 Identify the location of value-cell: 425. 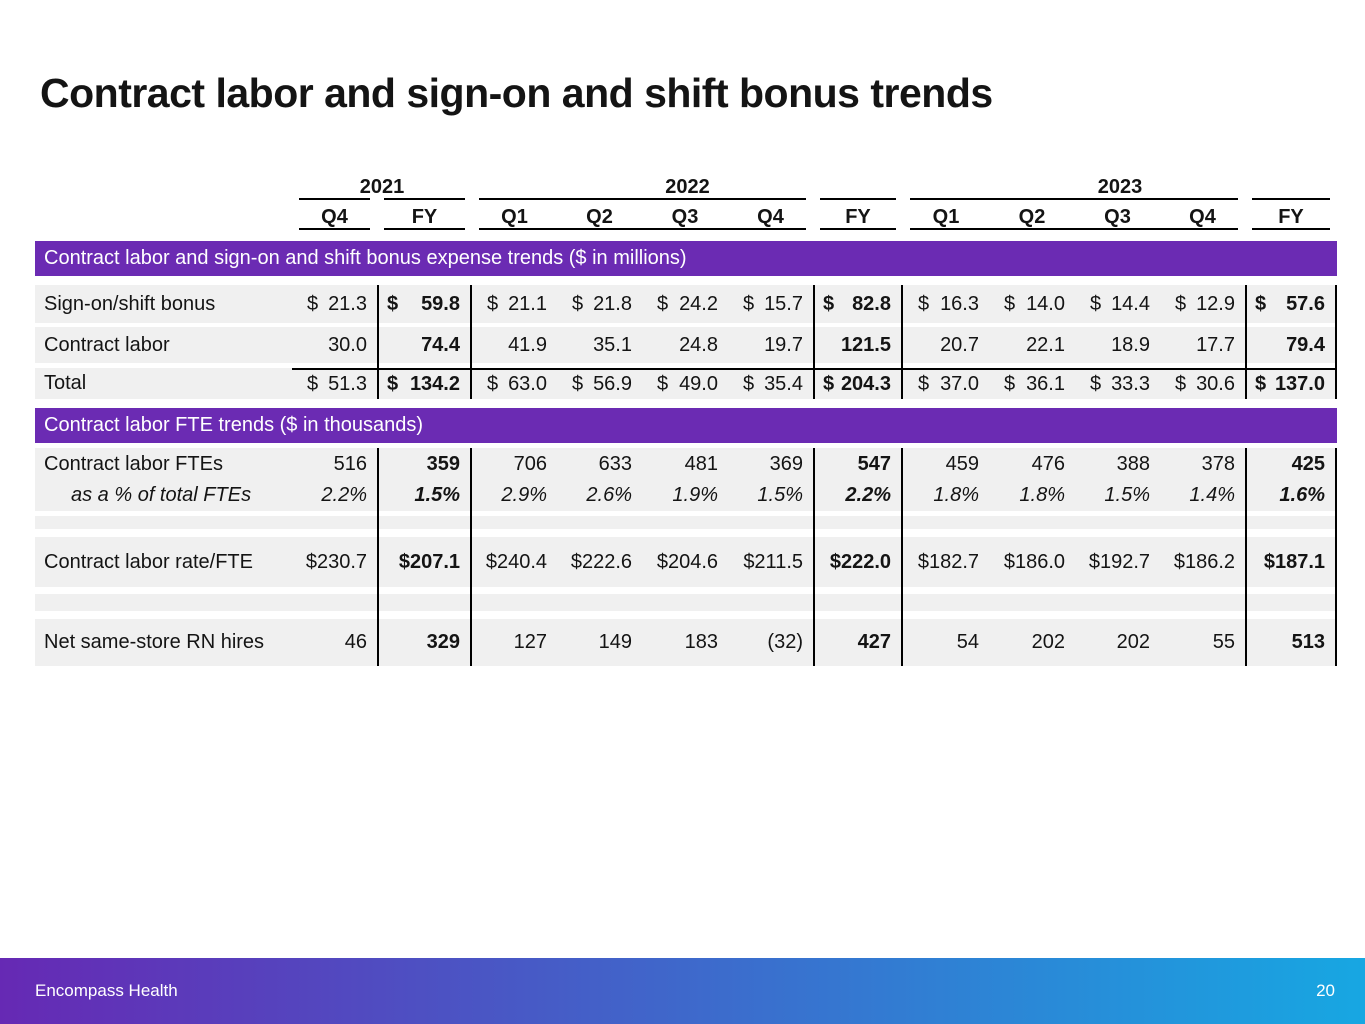
(1291, 464).